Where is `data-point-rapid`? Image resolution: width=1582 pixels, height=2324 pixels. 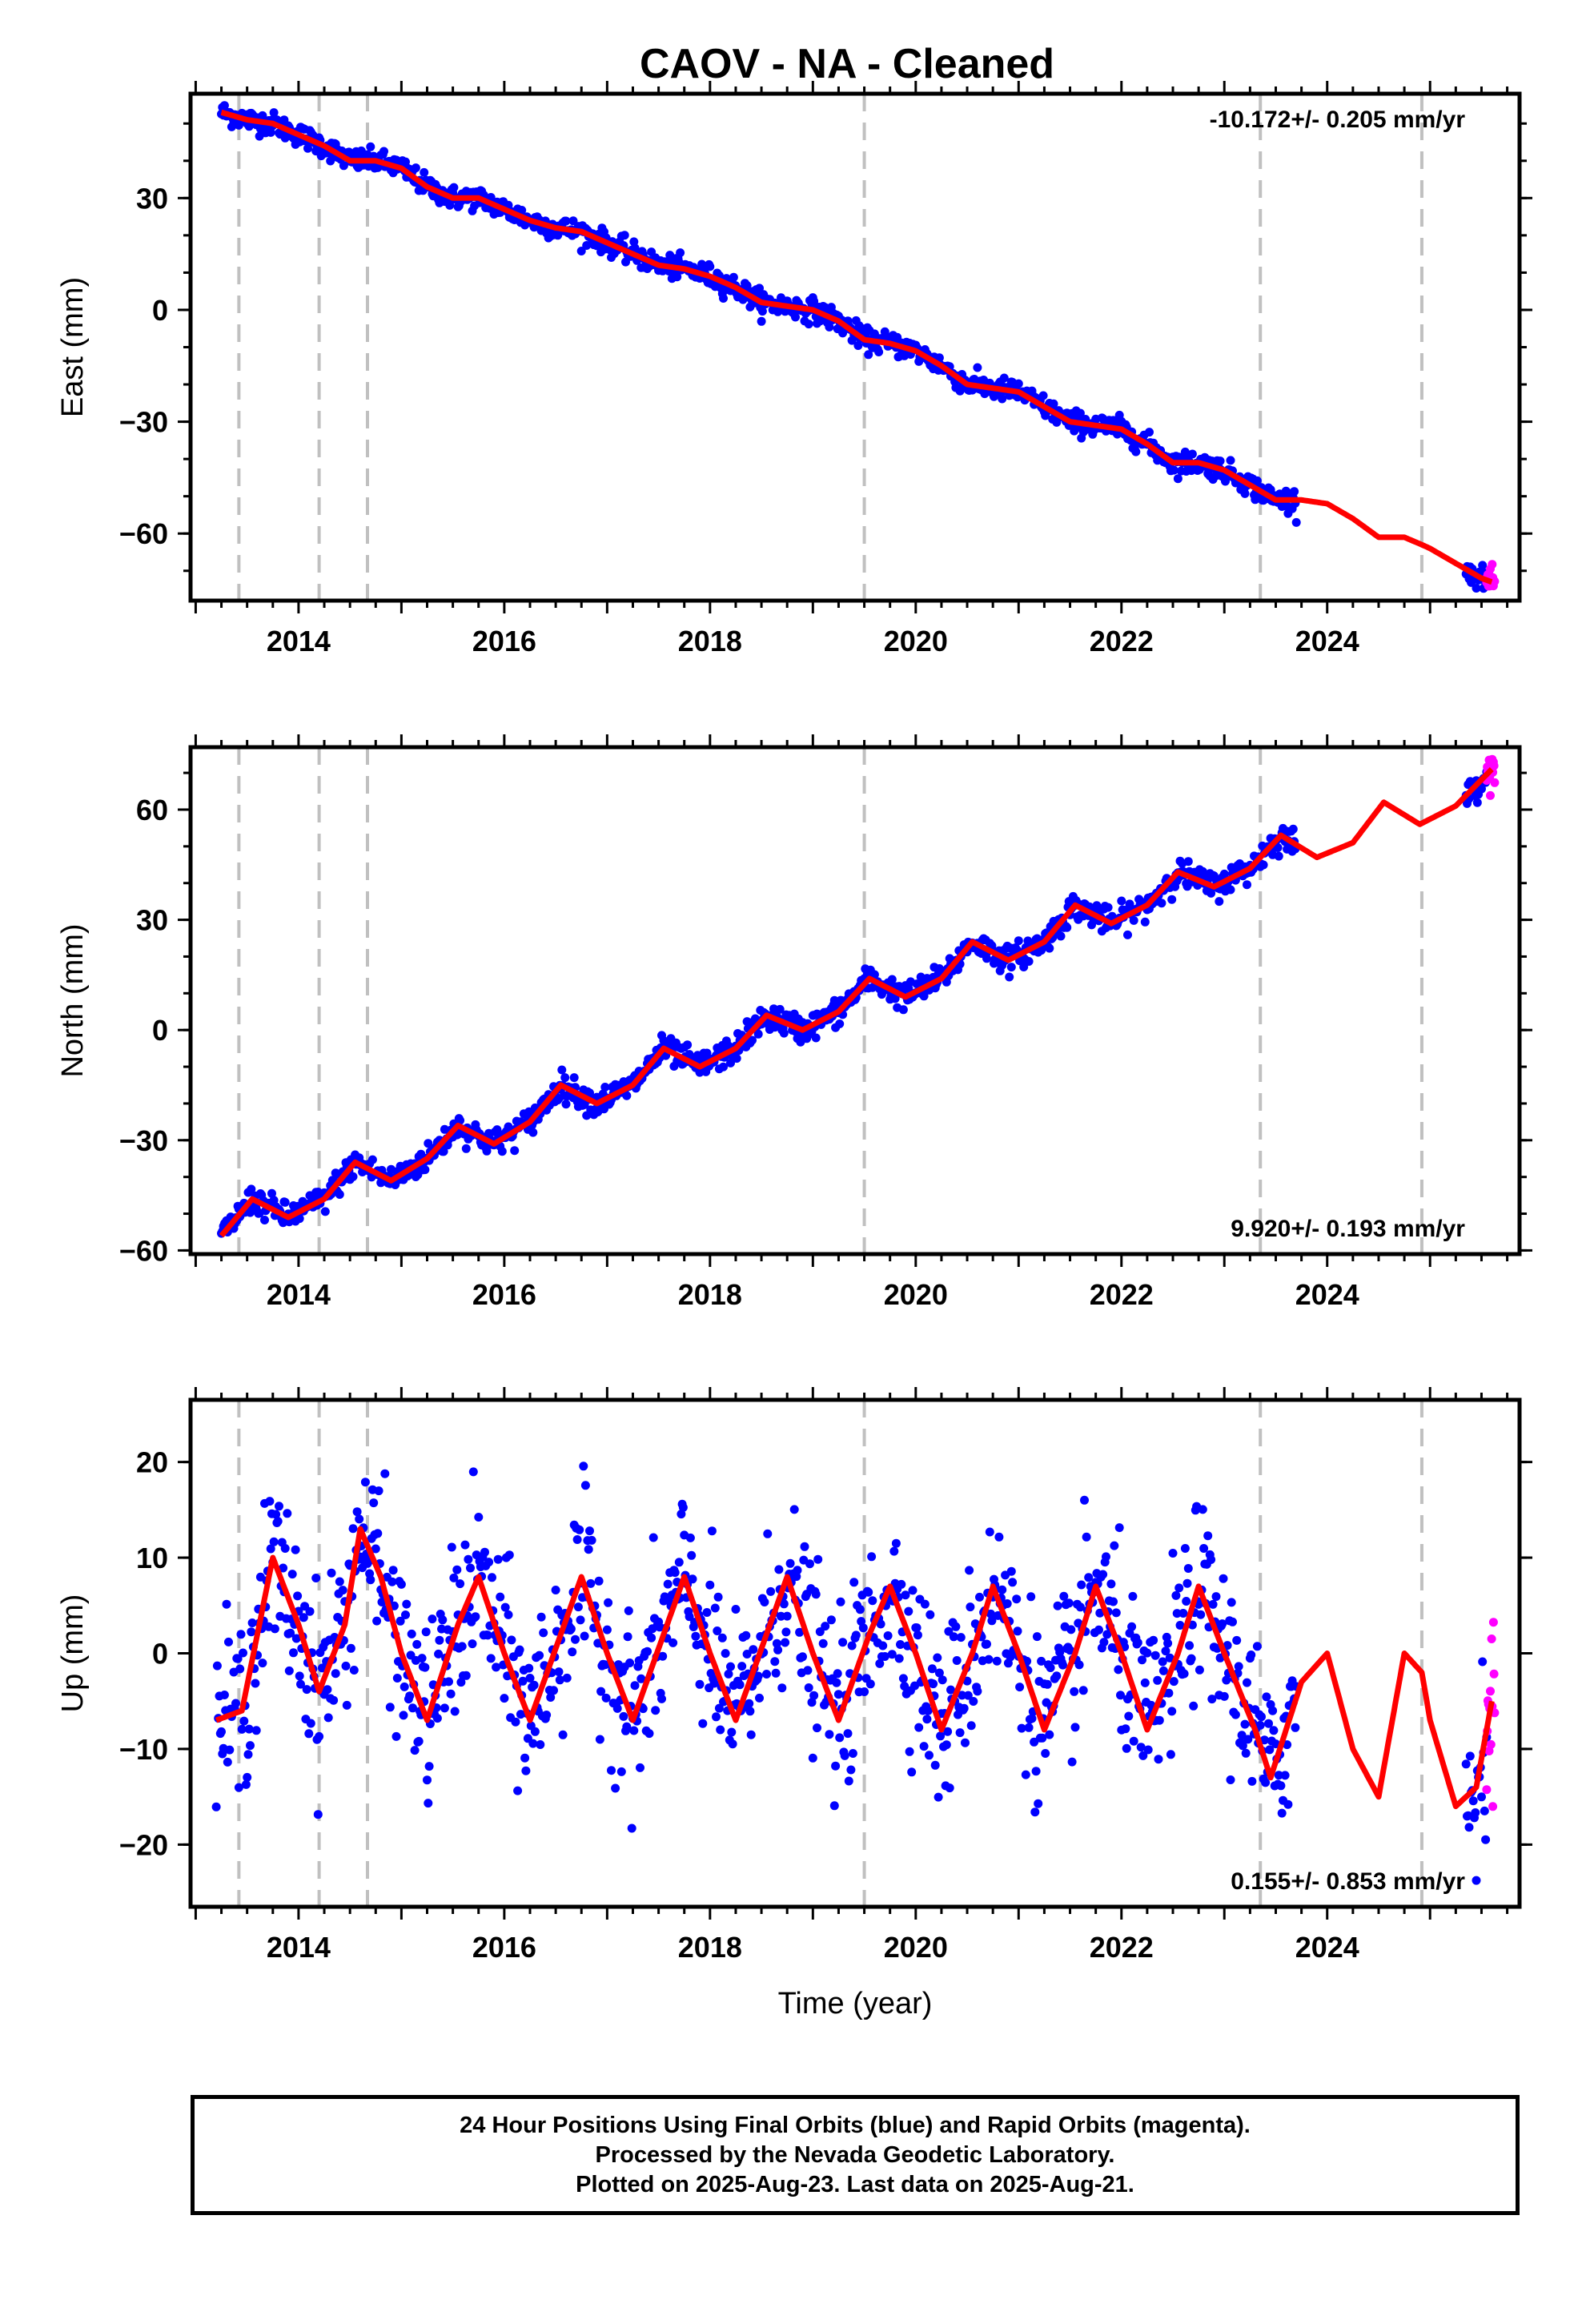 data-point-rapid is located at coordinates (1494, 765).